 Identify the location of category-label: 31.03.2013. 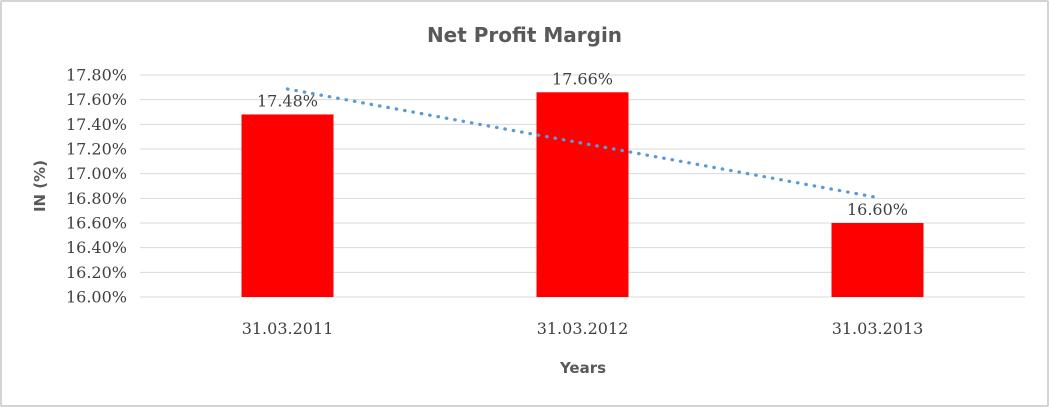
(878, 328).